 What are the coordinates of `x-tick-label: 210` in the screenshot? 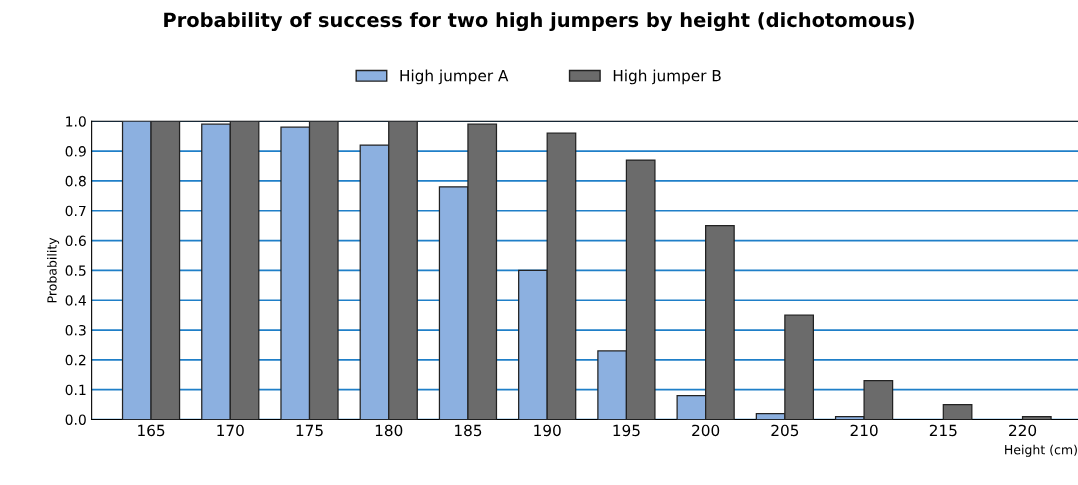 It's located at (864, 430).